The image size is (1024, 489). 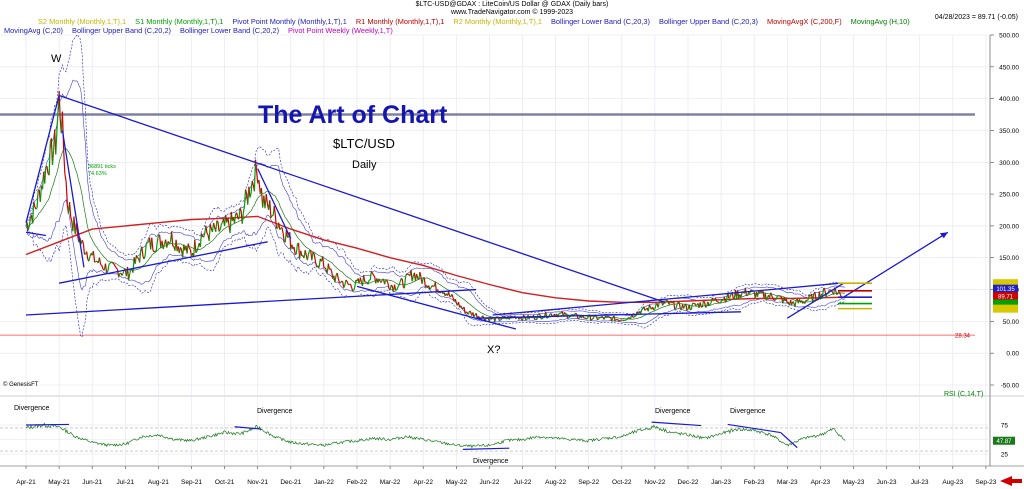 What do you see at coordinates (1009, 131) in the screenshot?
I see `price-tick-label: 350.00` at bounding box center [1009, 131].